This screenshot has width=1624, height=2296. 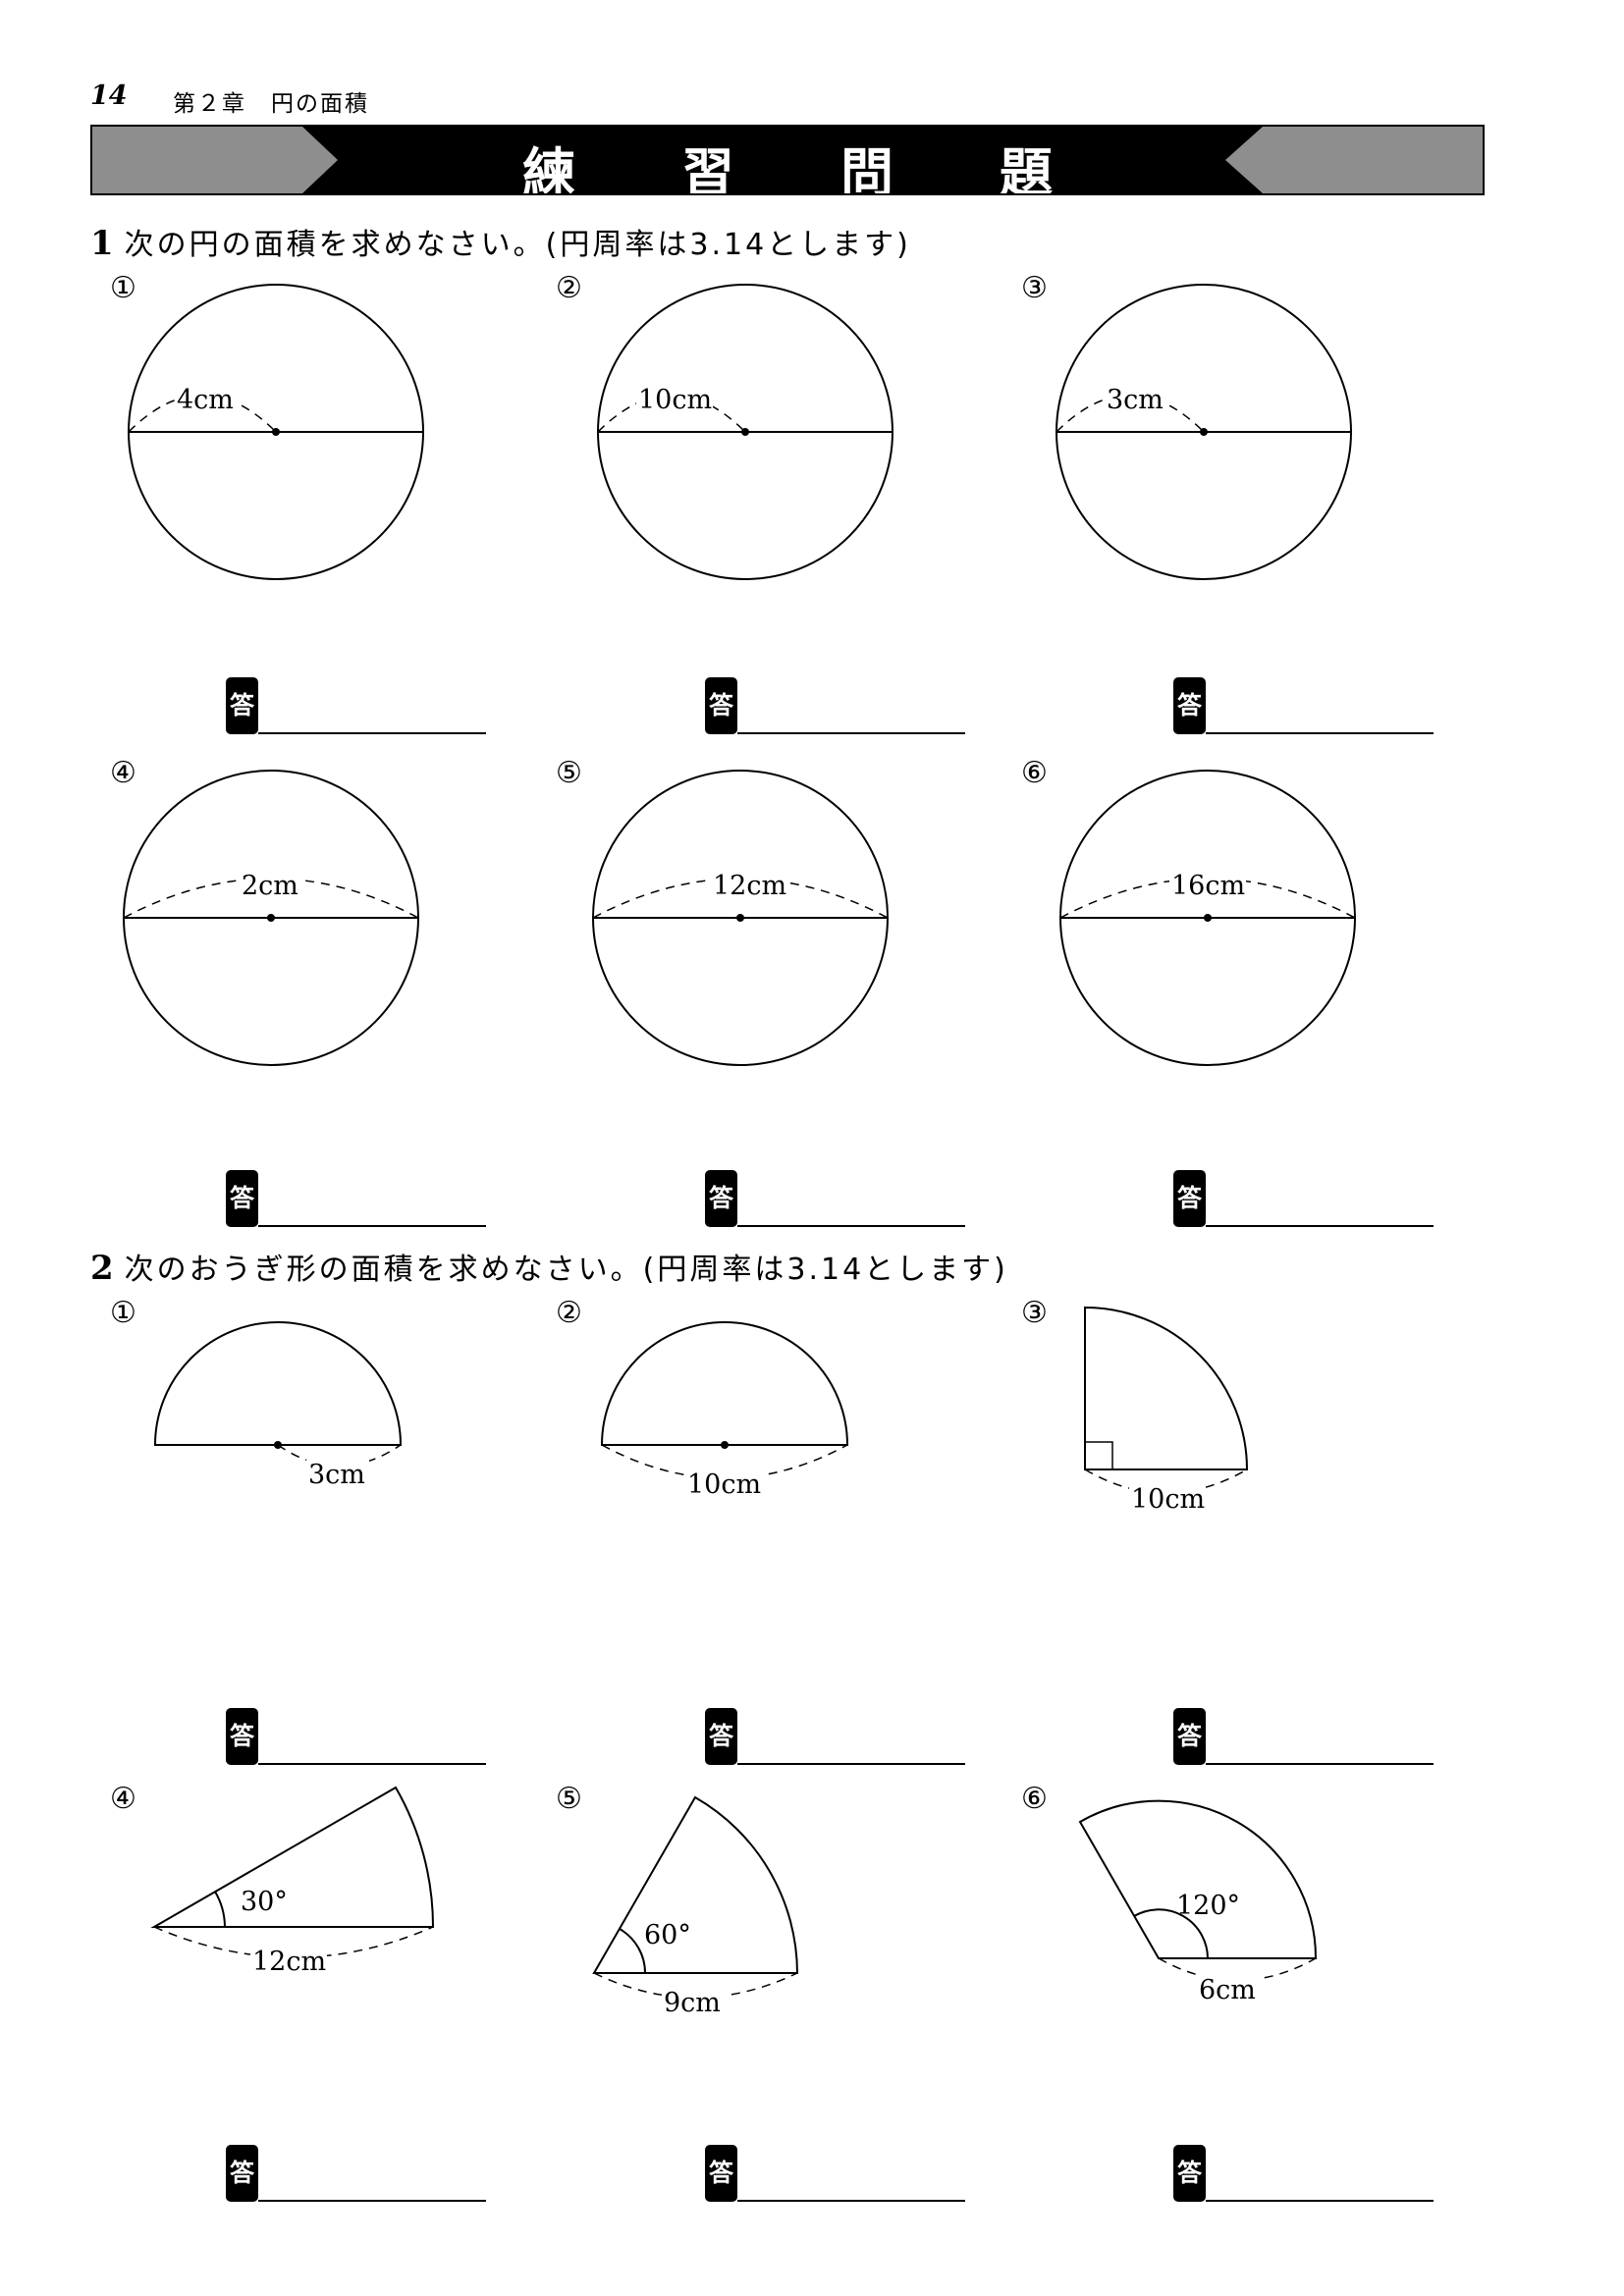 What do you see at coordinates (835, 706) in the screenshot?
I see `q1-answer-2: 答` at bounding box center [835, 706].